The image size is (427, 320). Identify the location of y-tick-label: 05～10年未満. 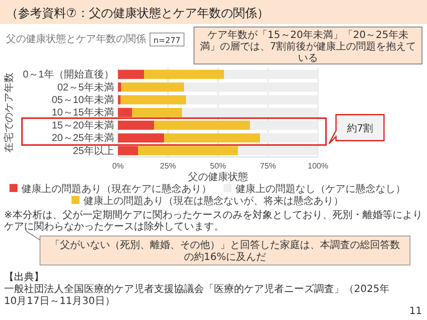
(83, 100).